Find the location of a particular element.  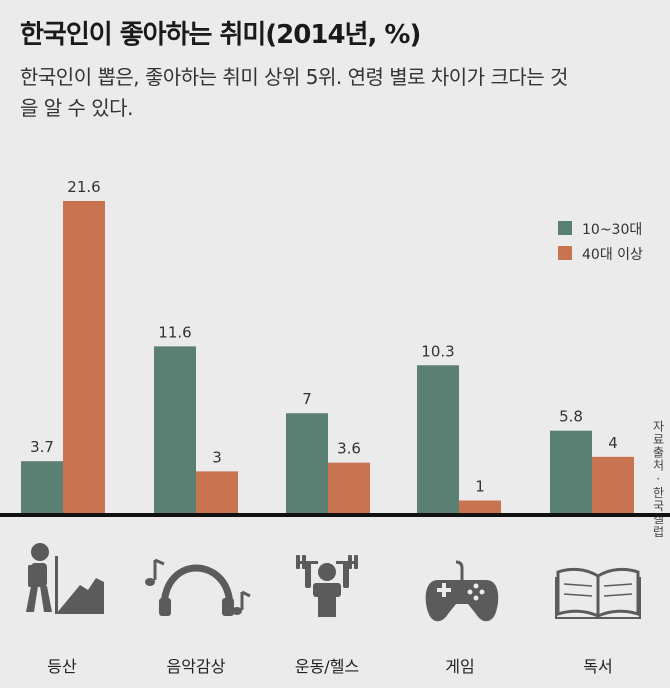

value-label-old: 3.6 is located at coordinates (349, 449).